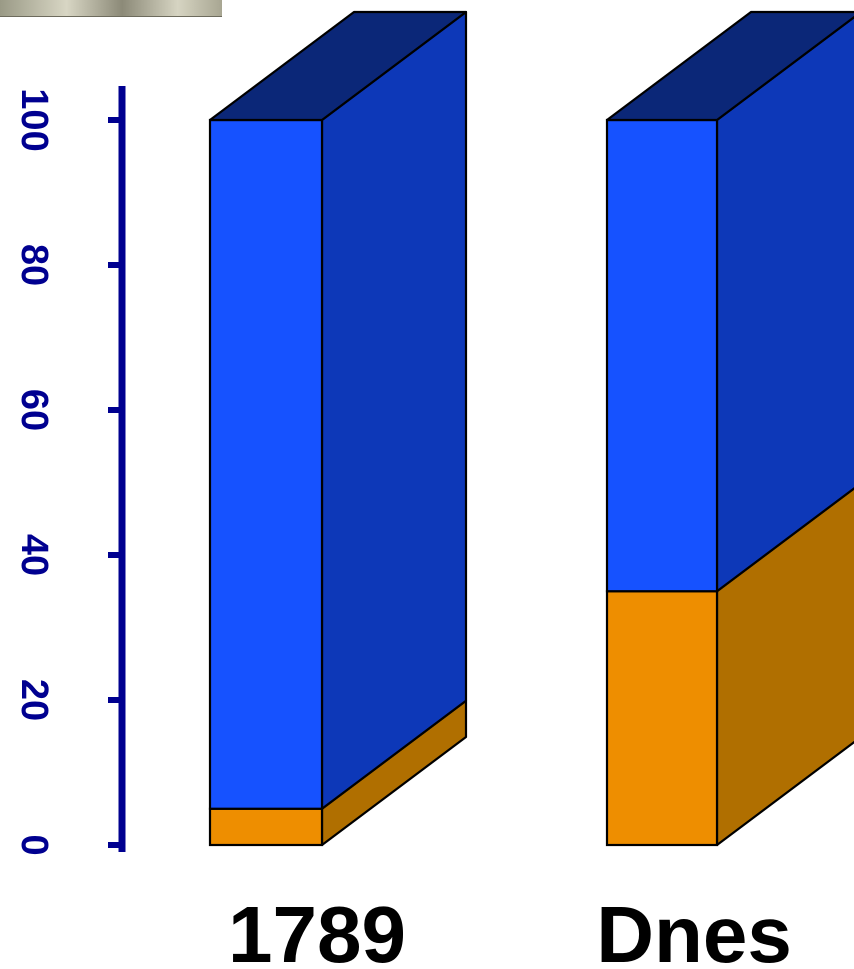 The image size is (854, 969). I want to click on category-label: 1789, so click(317, 929).